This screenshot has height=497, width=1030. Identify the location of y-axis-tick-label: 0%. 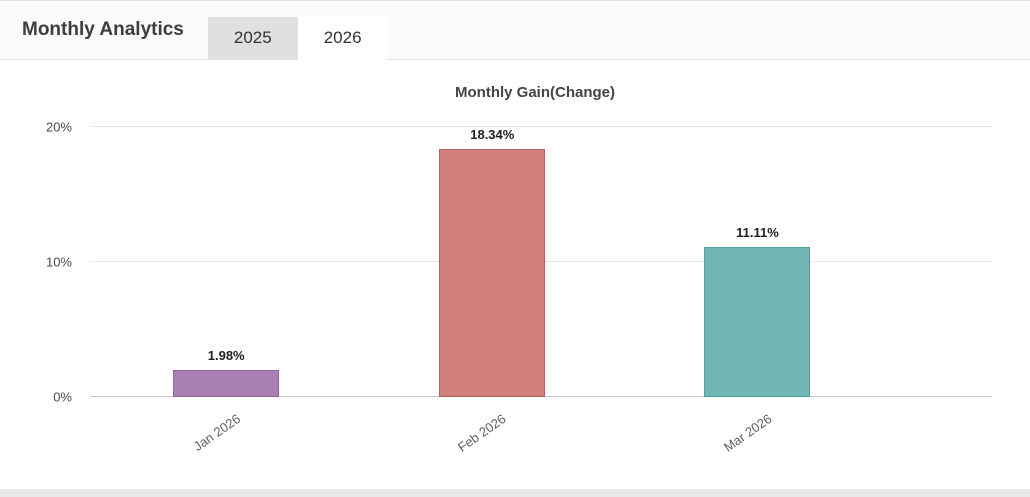
(62, 397).